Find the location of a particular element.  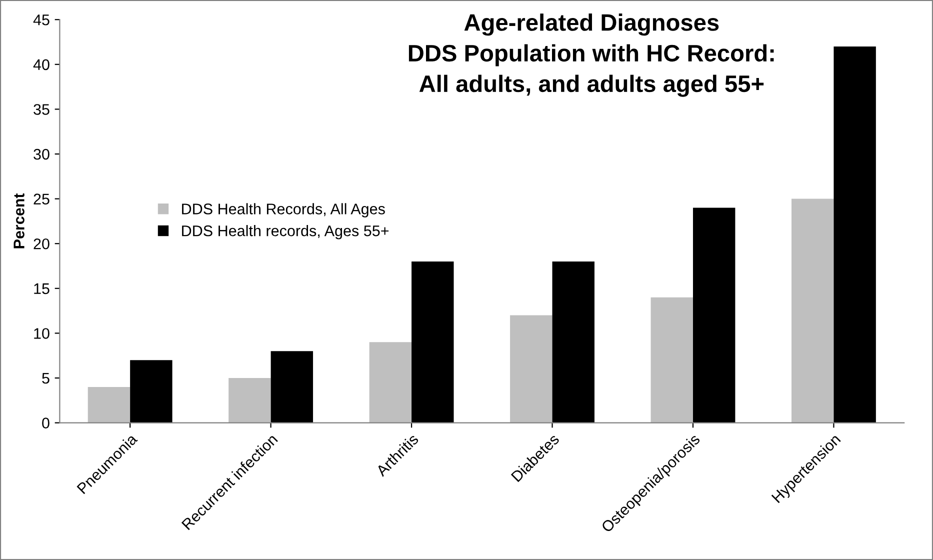

y-tick-label: 45 is located at coordinates (41, 20).